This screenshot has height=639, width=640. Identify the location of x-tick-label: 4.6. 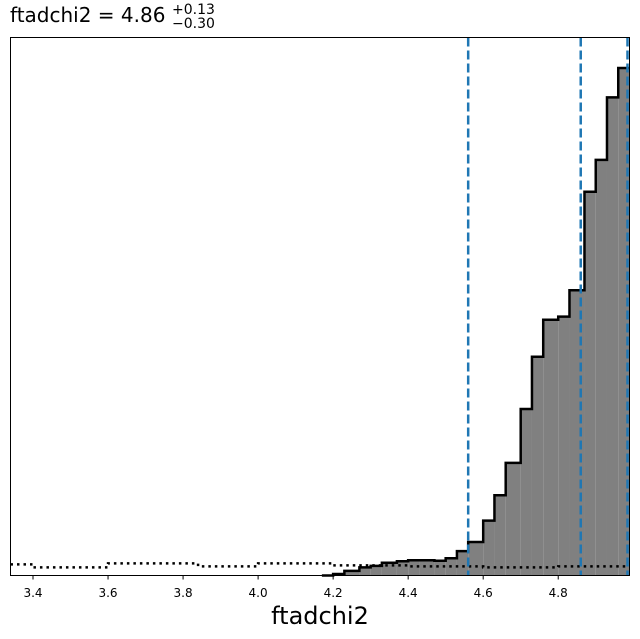
(483, 593).